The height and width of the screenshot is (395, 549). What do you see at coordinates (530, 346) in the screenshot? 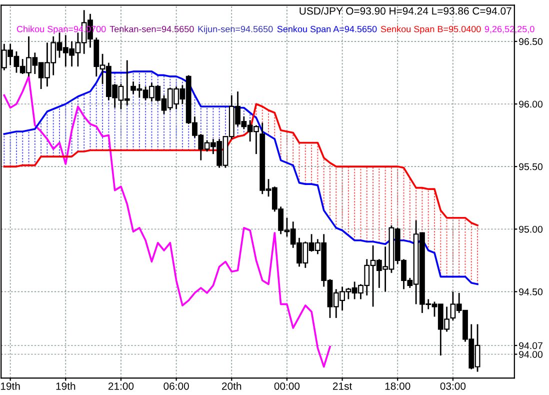
I see `y-tick-label: 94.07` at bounding box center [530, 346].